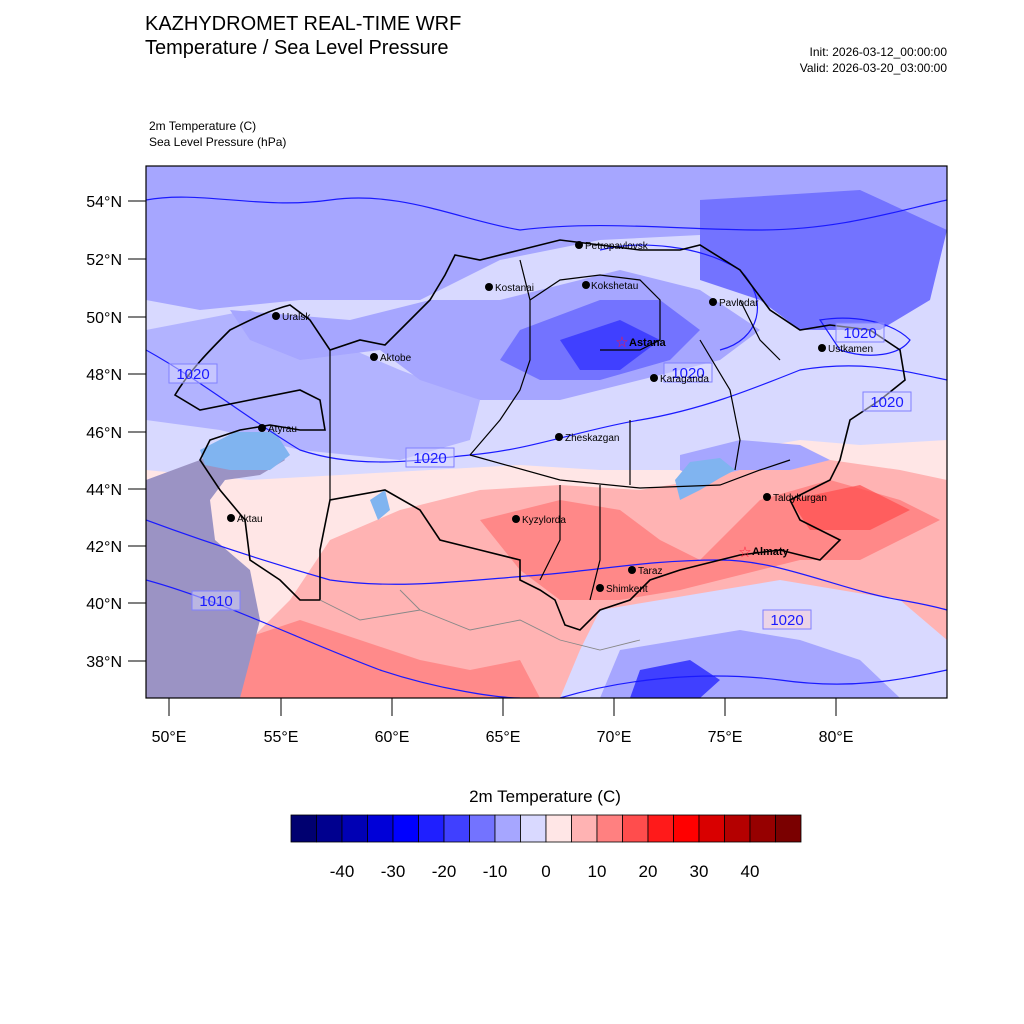 The width and height of the screenshot is (1024, 1024). What do you see at coordinates (104, 318) in the screenshot?
I see `lat-label: 50°N` at bounding box center [104, 318].